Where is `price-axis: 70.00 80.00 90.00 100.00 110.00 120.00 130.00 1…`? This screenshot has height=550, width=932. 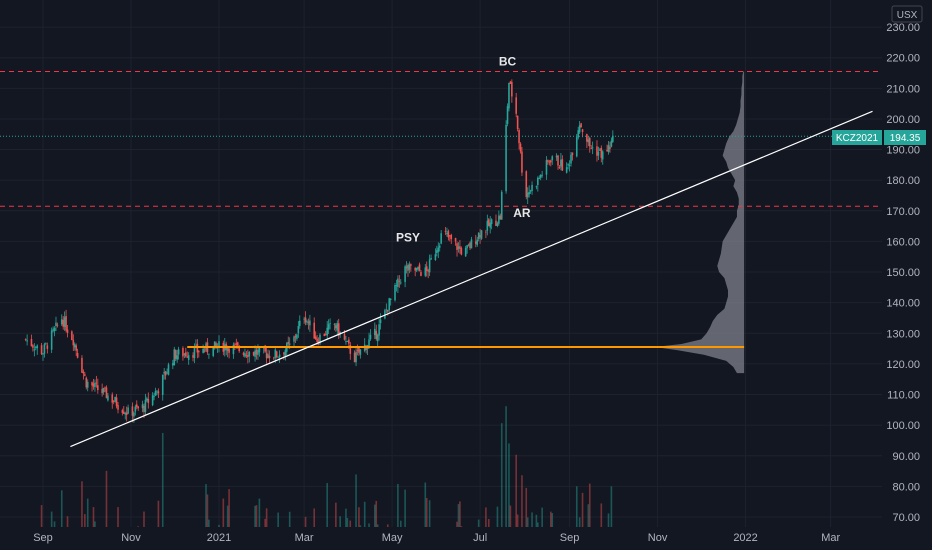
price-axis: 70.00 80.00 90.00 100.00 110.00 120.00 130.00 1… is located at coordinates (903, 273).